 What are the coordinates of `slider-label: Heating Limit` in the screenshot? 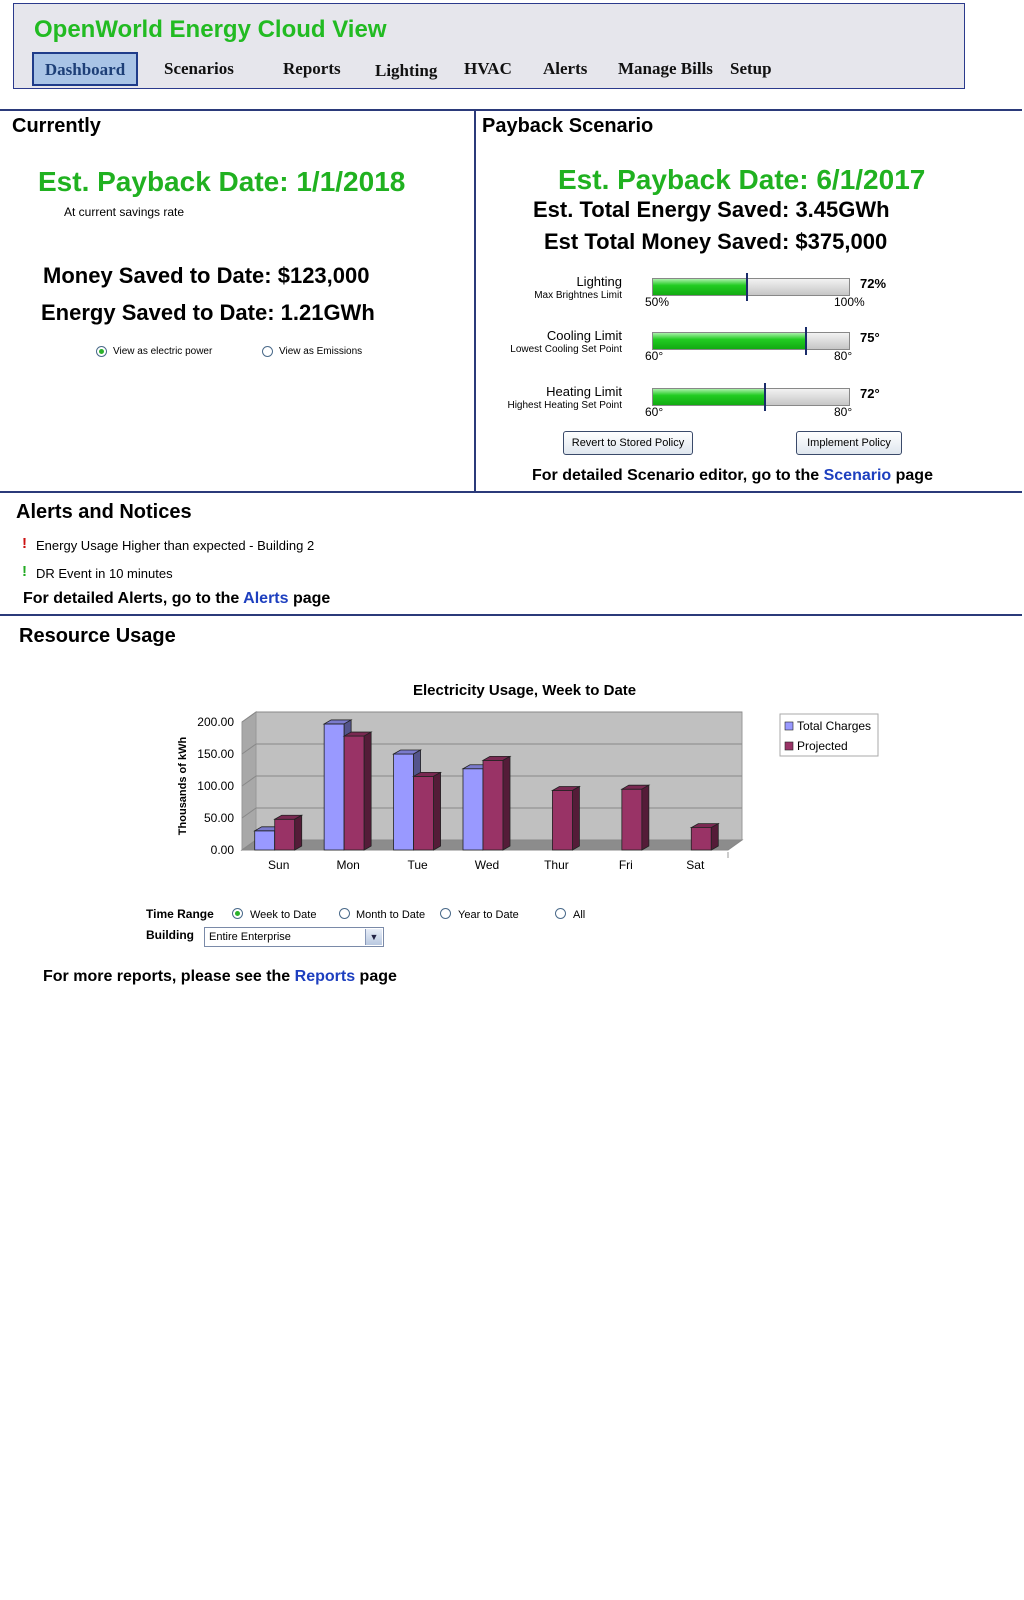 It's located at (584, 391).